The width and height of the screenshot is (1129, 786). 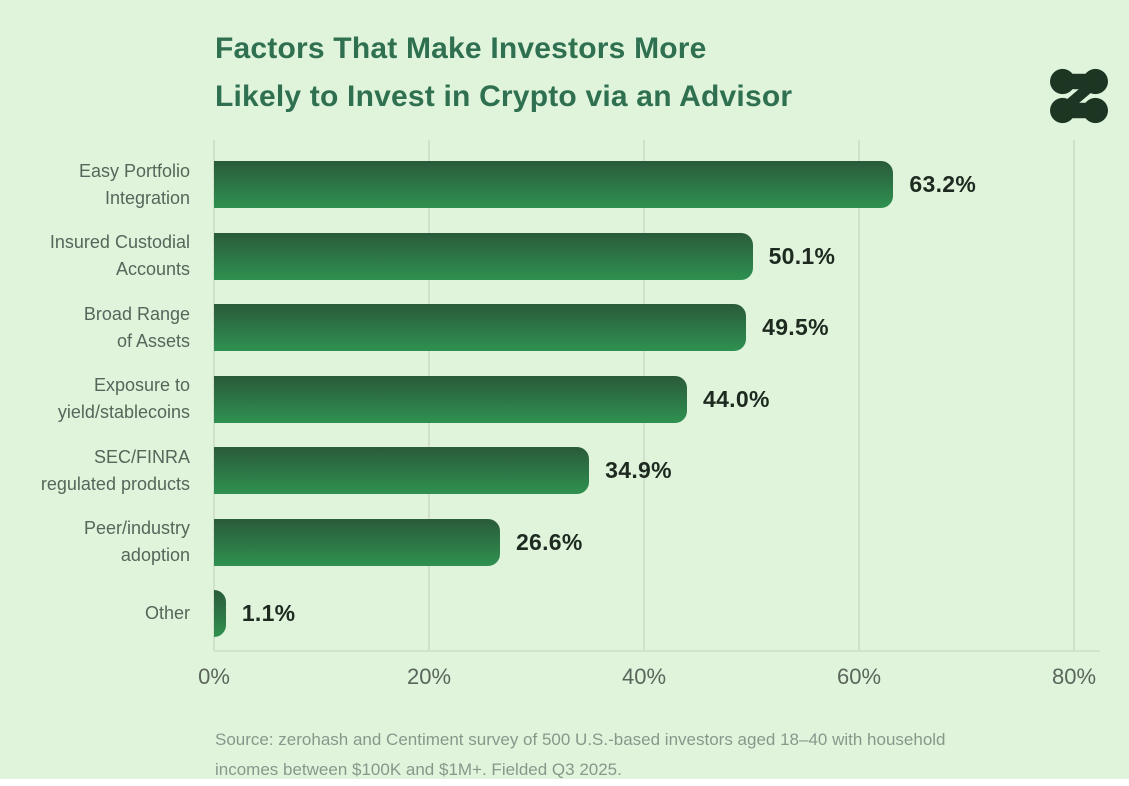 What do you see at coordinates (638, 470) in the screenshot?
I see `bar-value-label: 34.9%` at bounding box center [638, 470].